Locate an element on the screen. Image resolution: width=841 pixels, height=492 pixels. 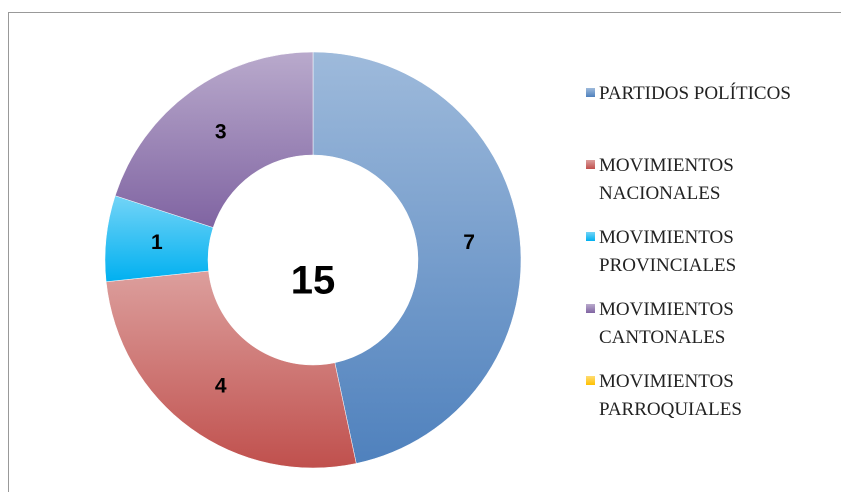
data-label: 3 is located at coordinates (221, 132).